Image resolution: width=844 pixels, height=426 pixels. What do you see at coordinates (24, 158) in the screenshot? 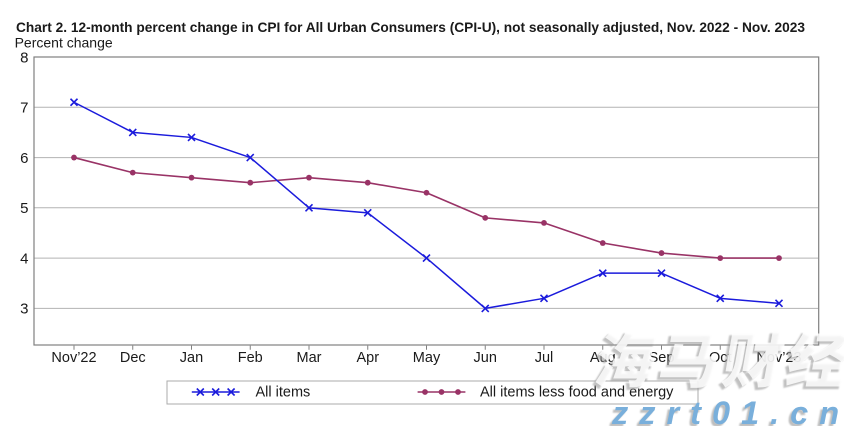
I see `svg-text: 6` at bounding box center [24, 158].